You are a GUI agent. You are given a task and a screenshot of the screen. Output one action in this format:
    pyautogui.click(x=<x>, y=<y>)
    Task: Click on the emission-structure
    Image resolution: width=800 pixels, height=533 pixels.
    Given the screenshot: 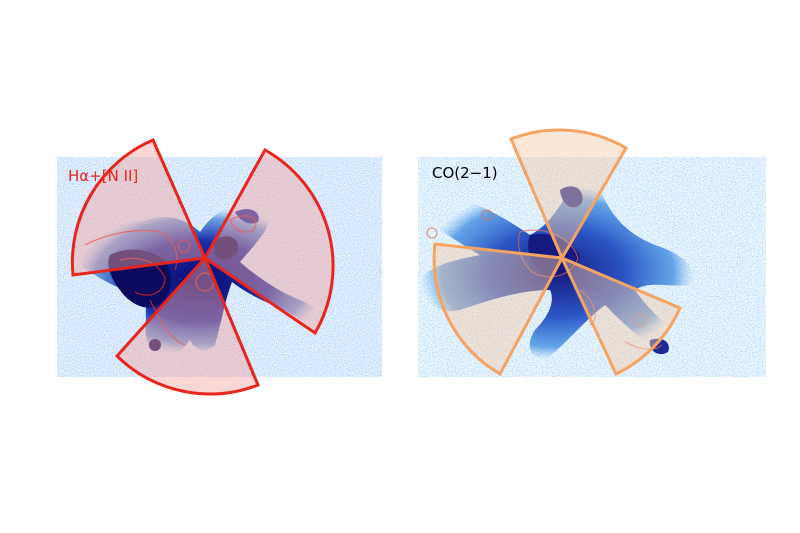 What is the action you would take?
    pyautogui.click(x=200, y=281)
    